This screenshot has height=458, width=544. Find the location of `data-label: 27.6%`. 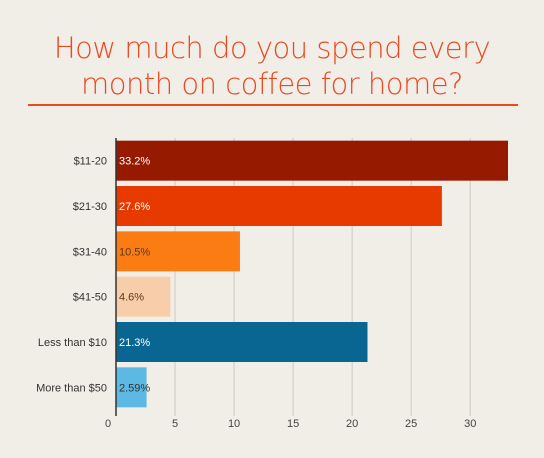

data-label: 27.6% is located at coordinates (134, 207).